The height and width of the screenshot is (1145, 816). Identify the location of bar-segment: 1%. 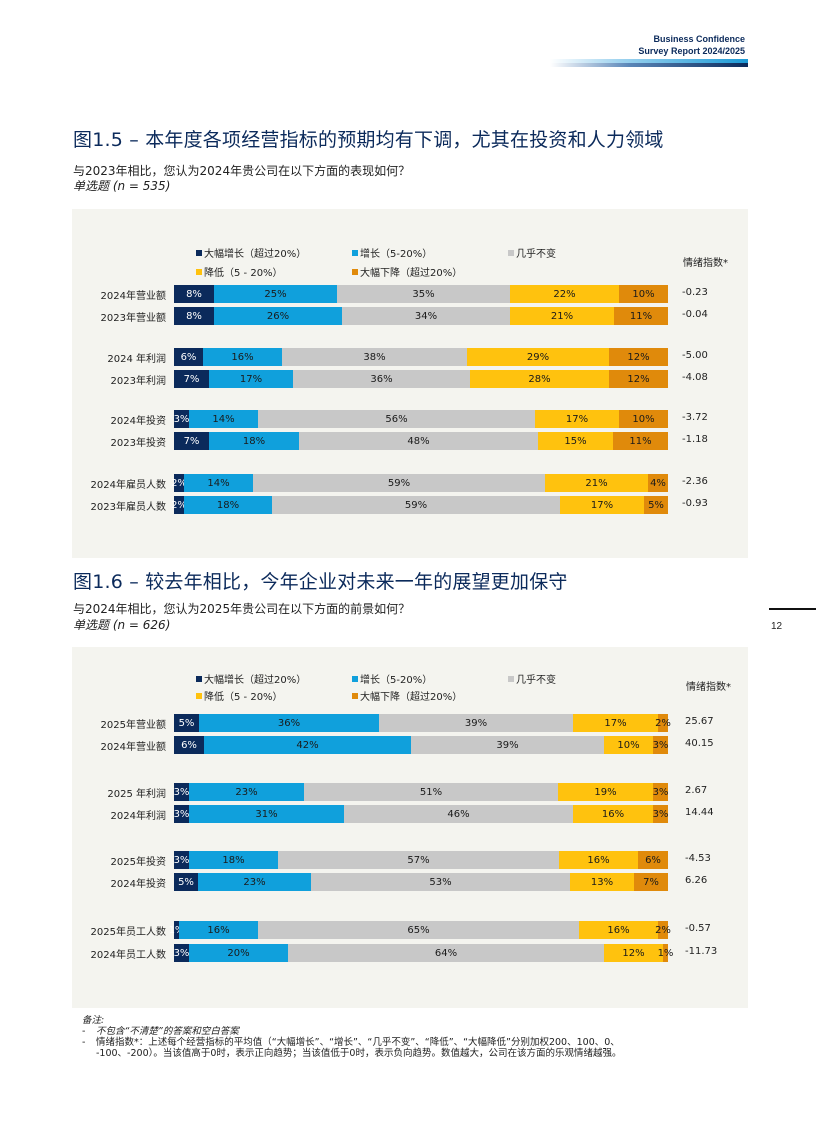
(665, 953).